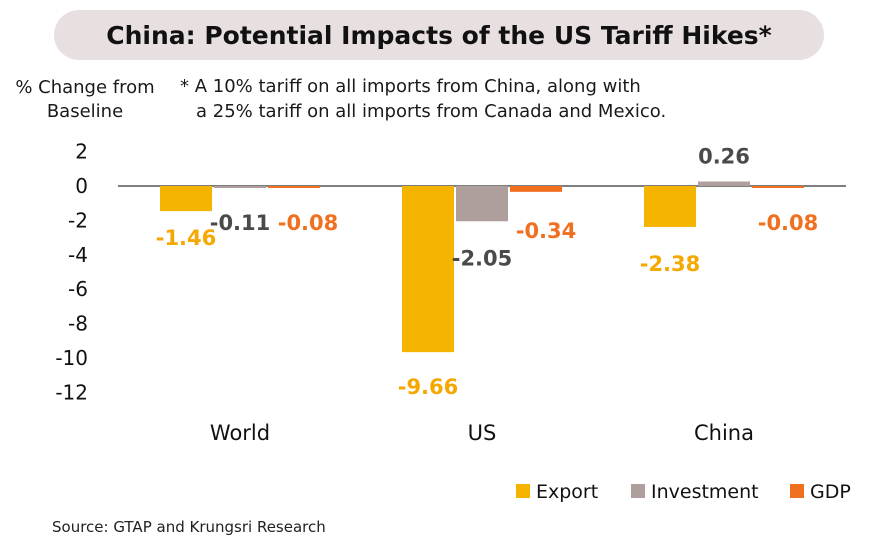 The width and height of the screenshot is (870, 545). I want to click on y-tick-label: -8, so click(78, 324).